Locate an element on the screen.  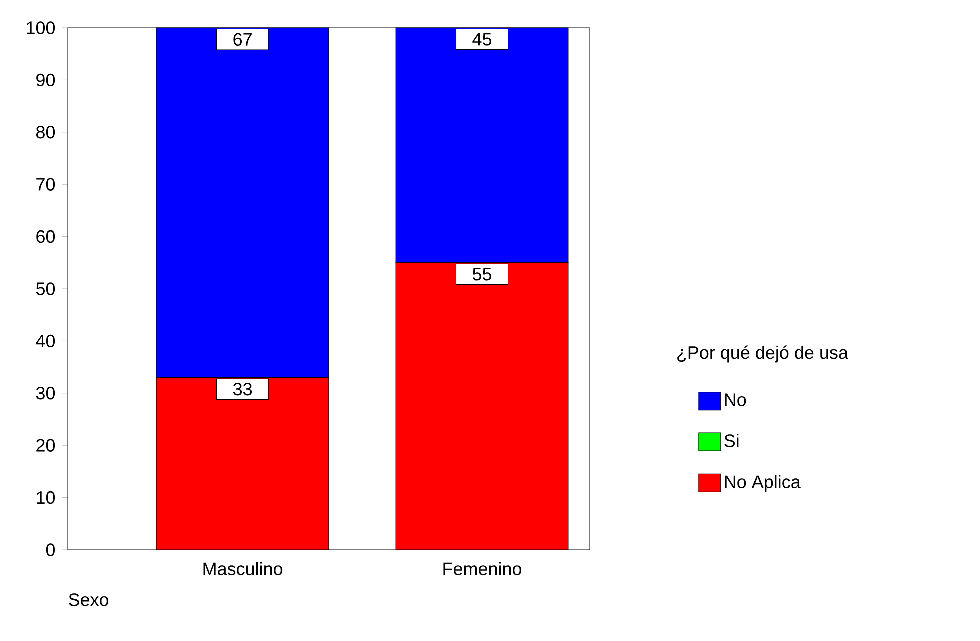
legend-title: ¿Por qué dejó de usa is located at coordinates (763, 354).